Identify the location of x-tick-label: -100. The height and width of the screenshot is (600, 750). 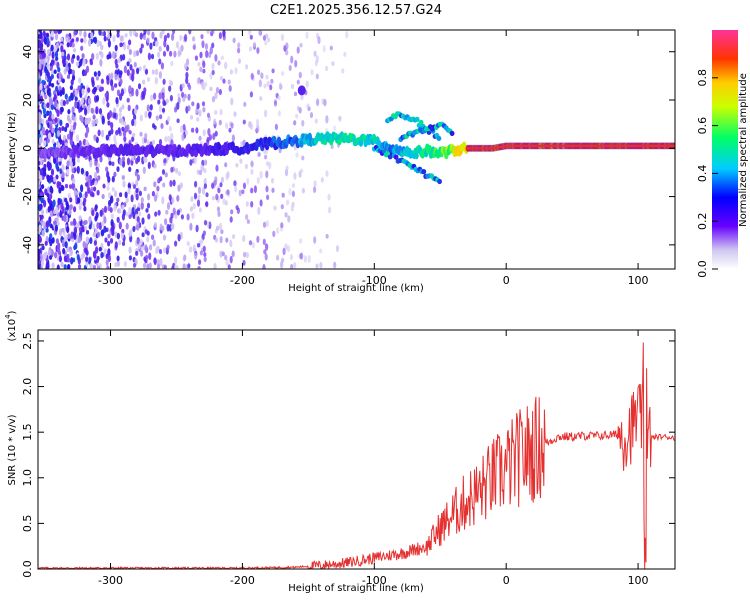
(374, 580).